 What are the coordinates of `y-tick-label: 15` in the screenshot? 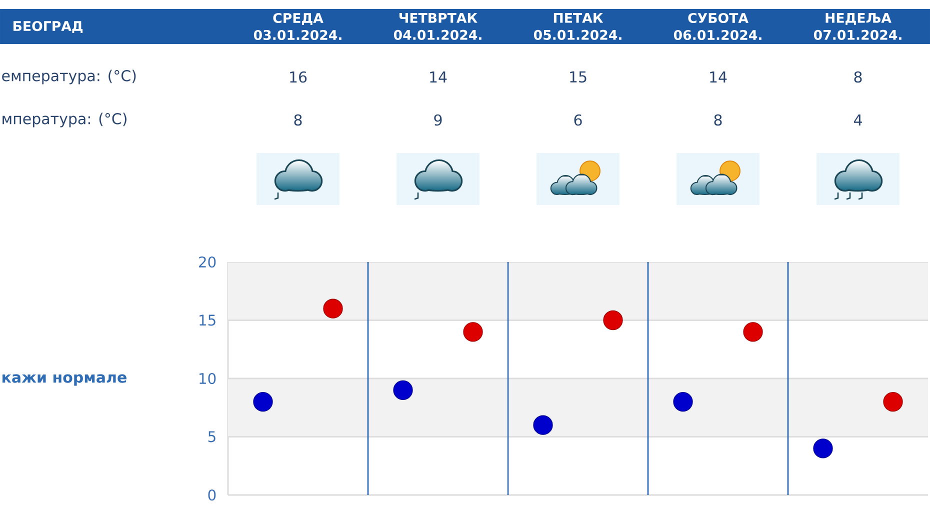 It's located at (208, 320).